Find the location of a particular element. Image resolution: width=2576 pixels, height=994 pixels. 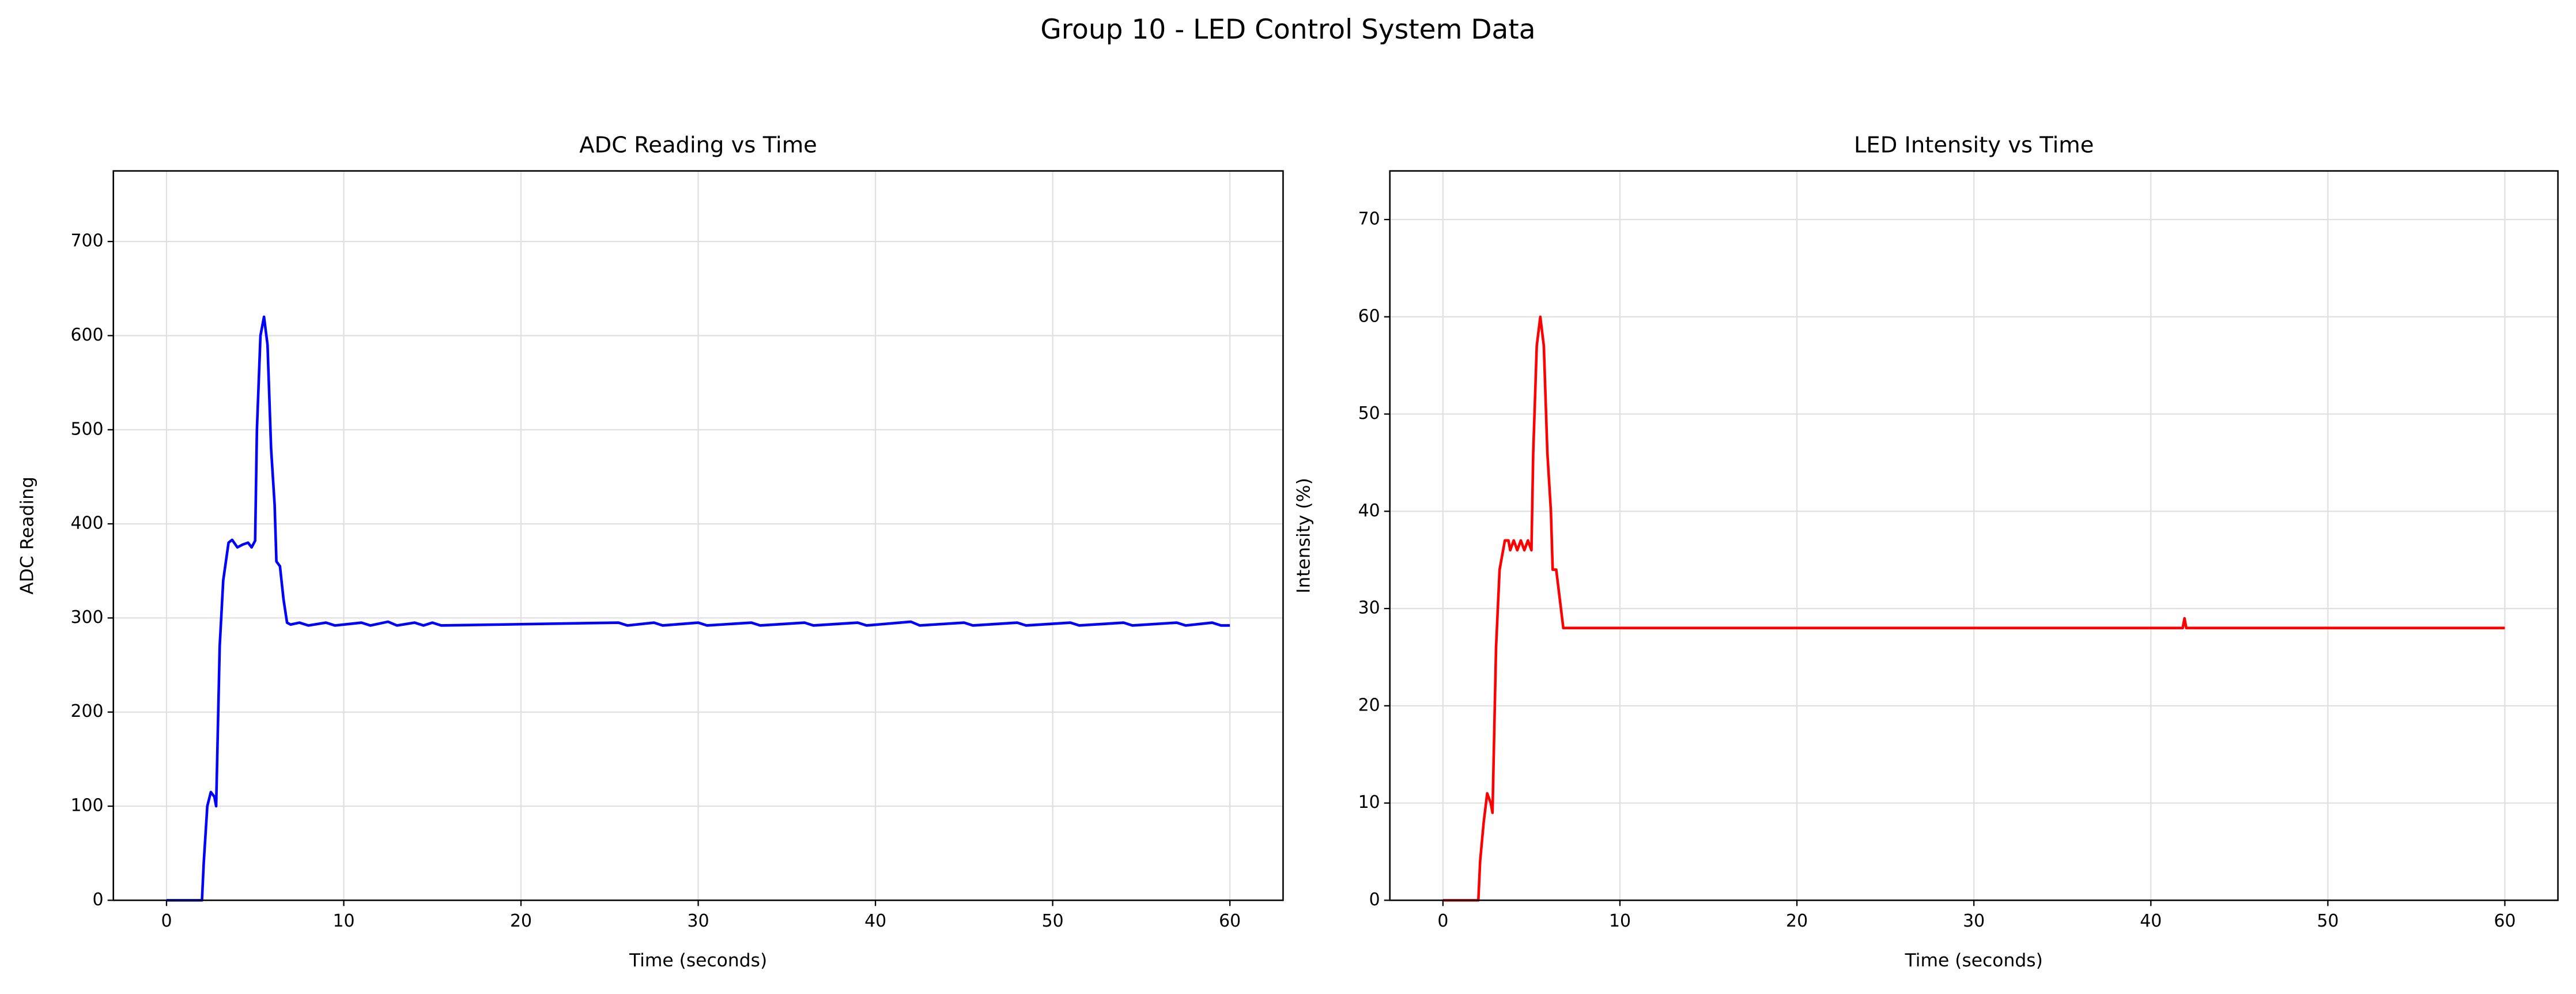

y-tick-label: 300 is located at coordinates (87, 617).